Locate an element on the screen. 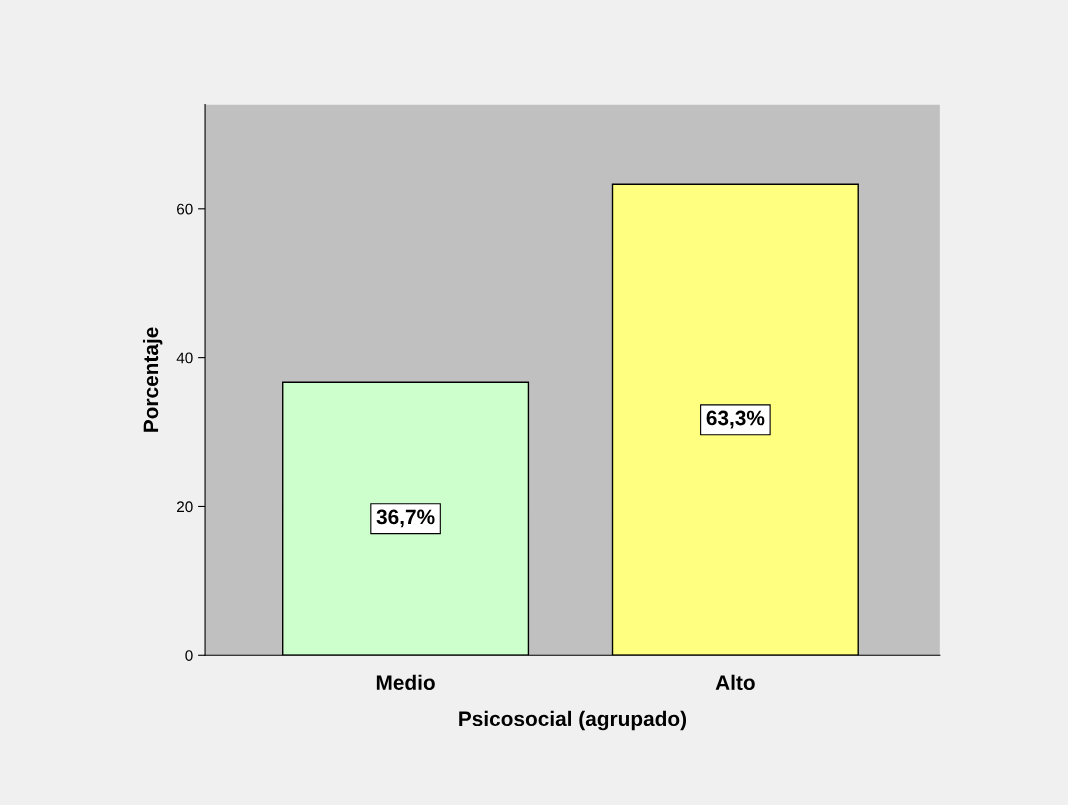 The width and height of the screenshot is (1068, 805). y-tick-label: 60 is located at coordinates (185, 209).